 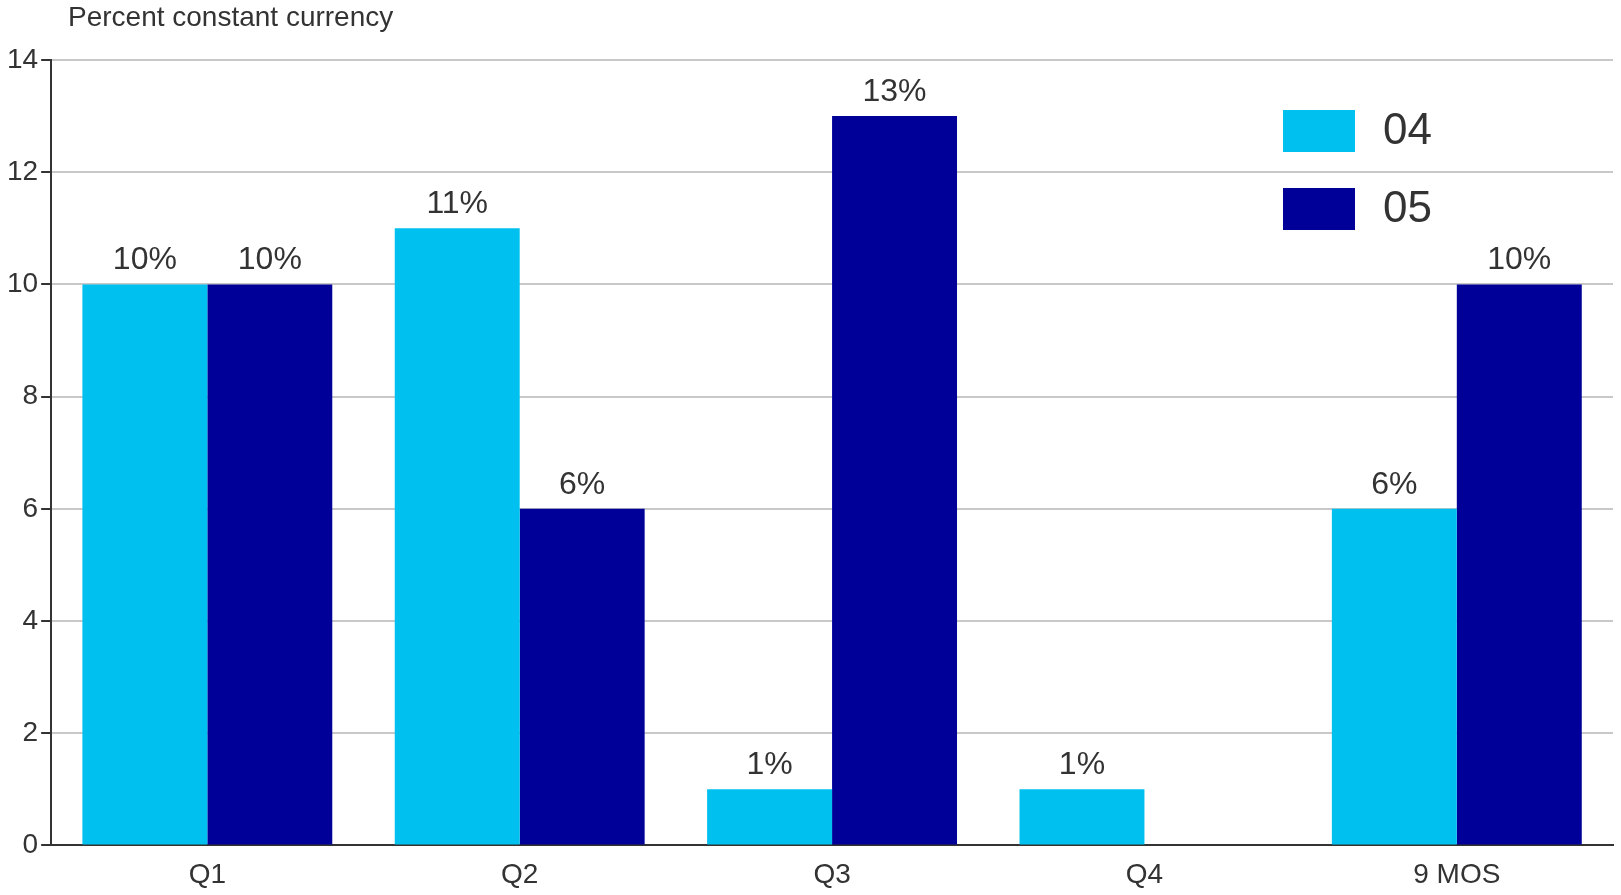 I want to click on y-tick-label: 12, so click(x=22, y=170).